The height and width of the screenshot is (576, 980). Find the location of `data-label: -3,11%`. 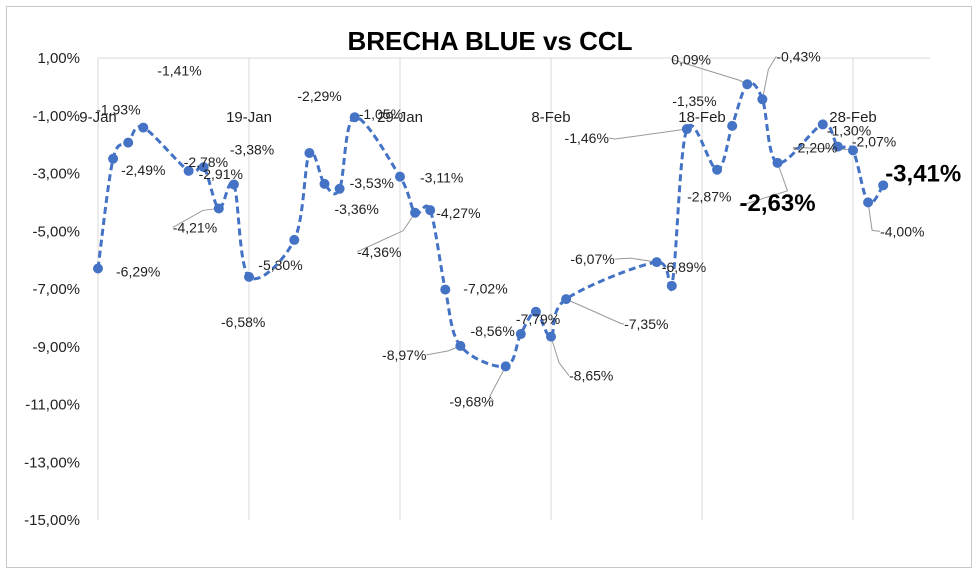

data-label: -3,11% is located at coordinates (441, 178).